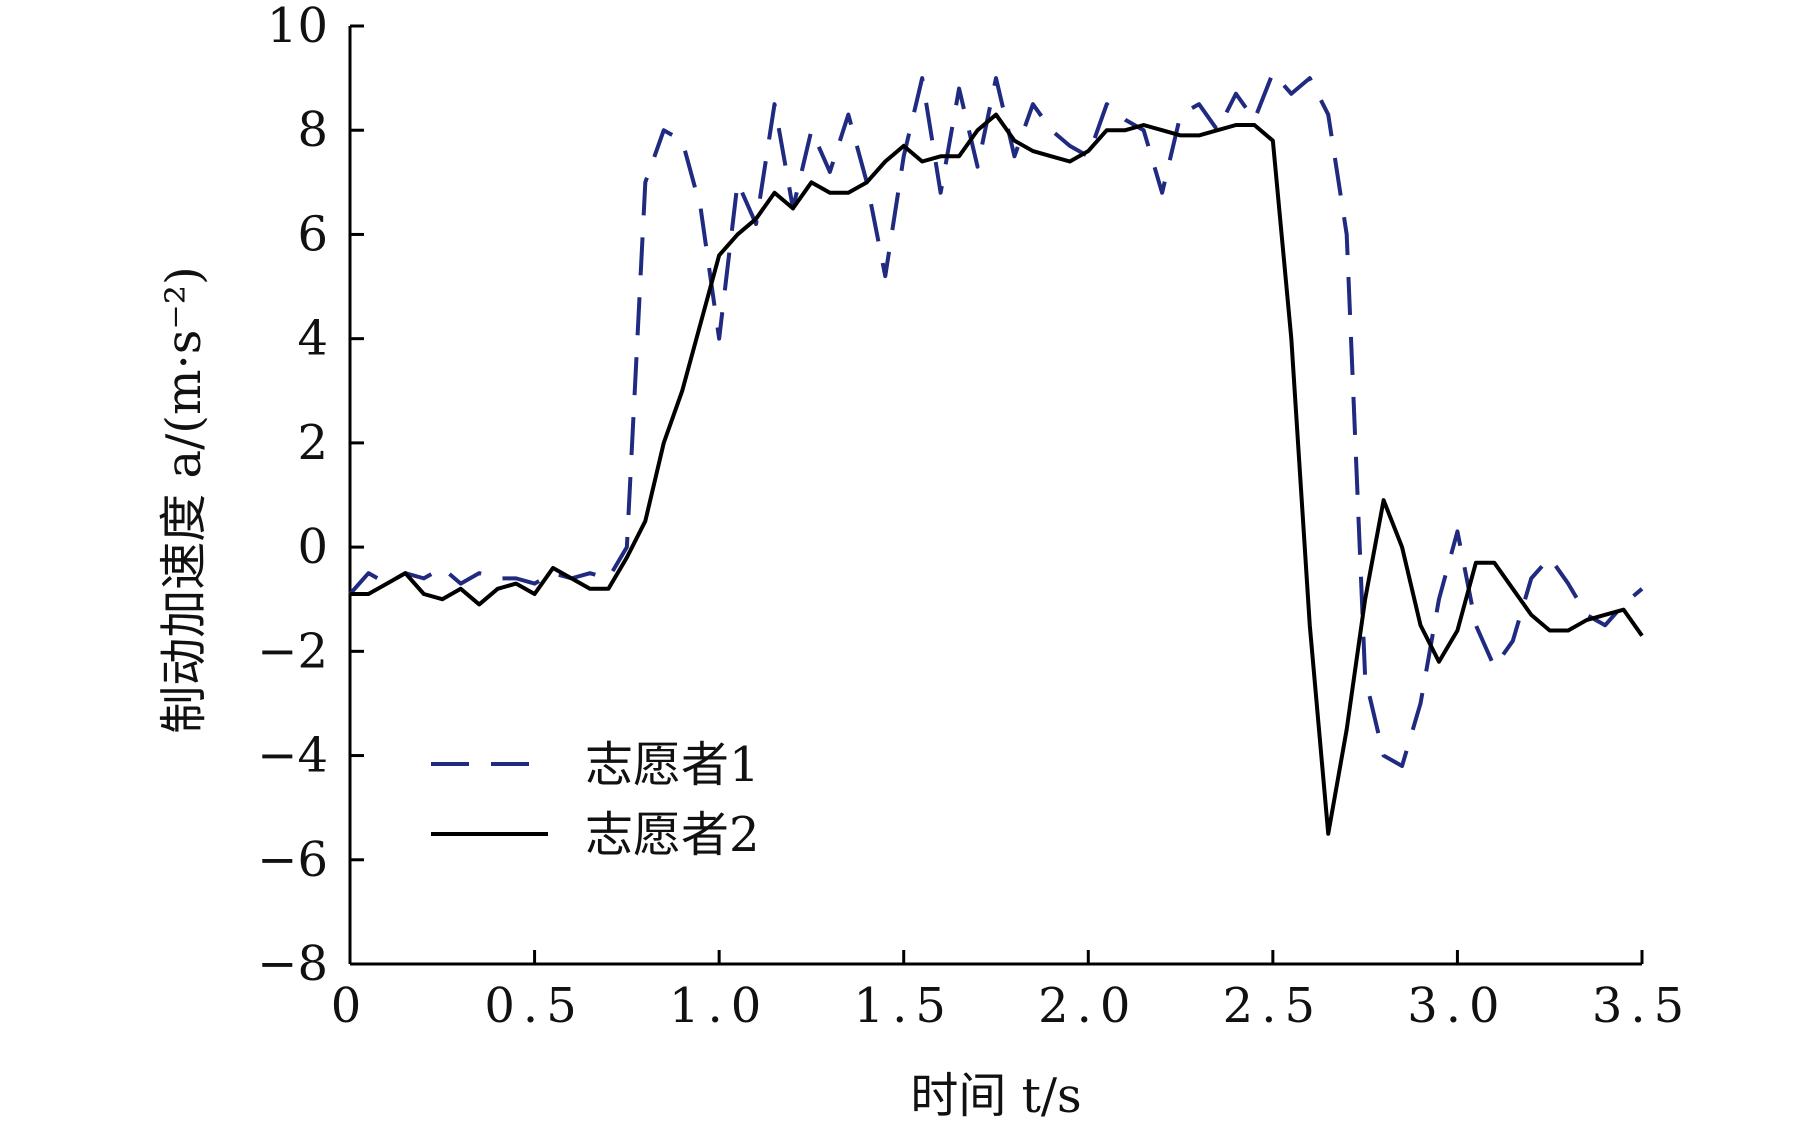  I want to click on y-tick-label: 8, so click(312, 130).